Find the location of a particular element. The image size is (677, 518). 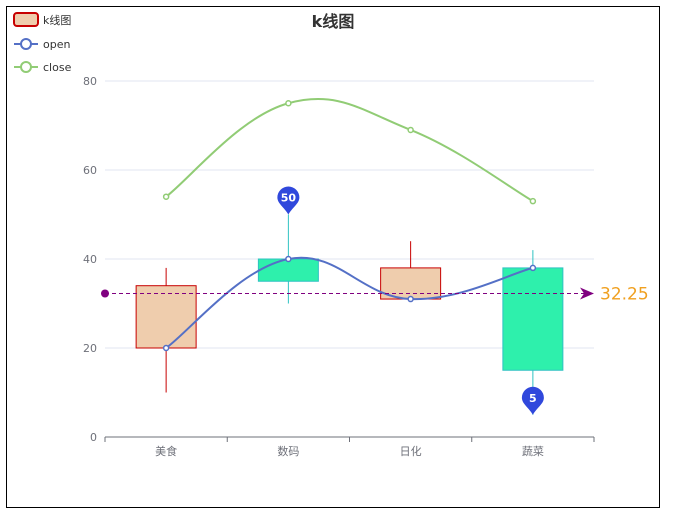

x-tick-label: 日化 is located at coordinates (411, 451).